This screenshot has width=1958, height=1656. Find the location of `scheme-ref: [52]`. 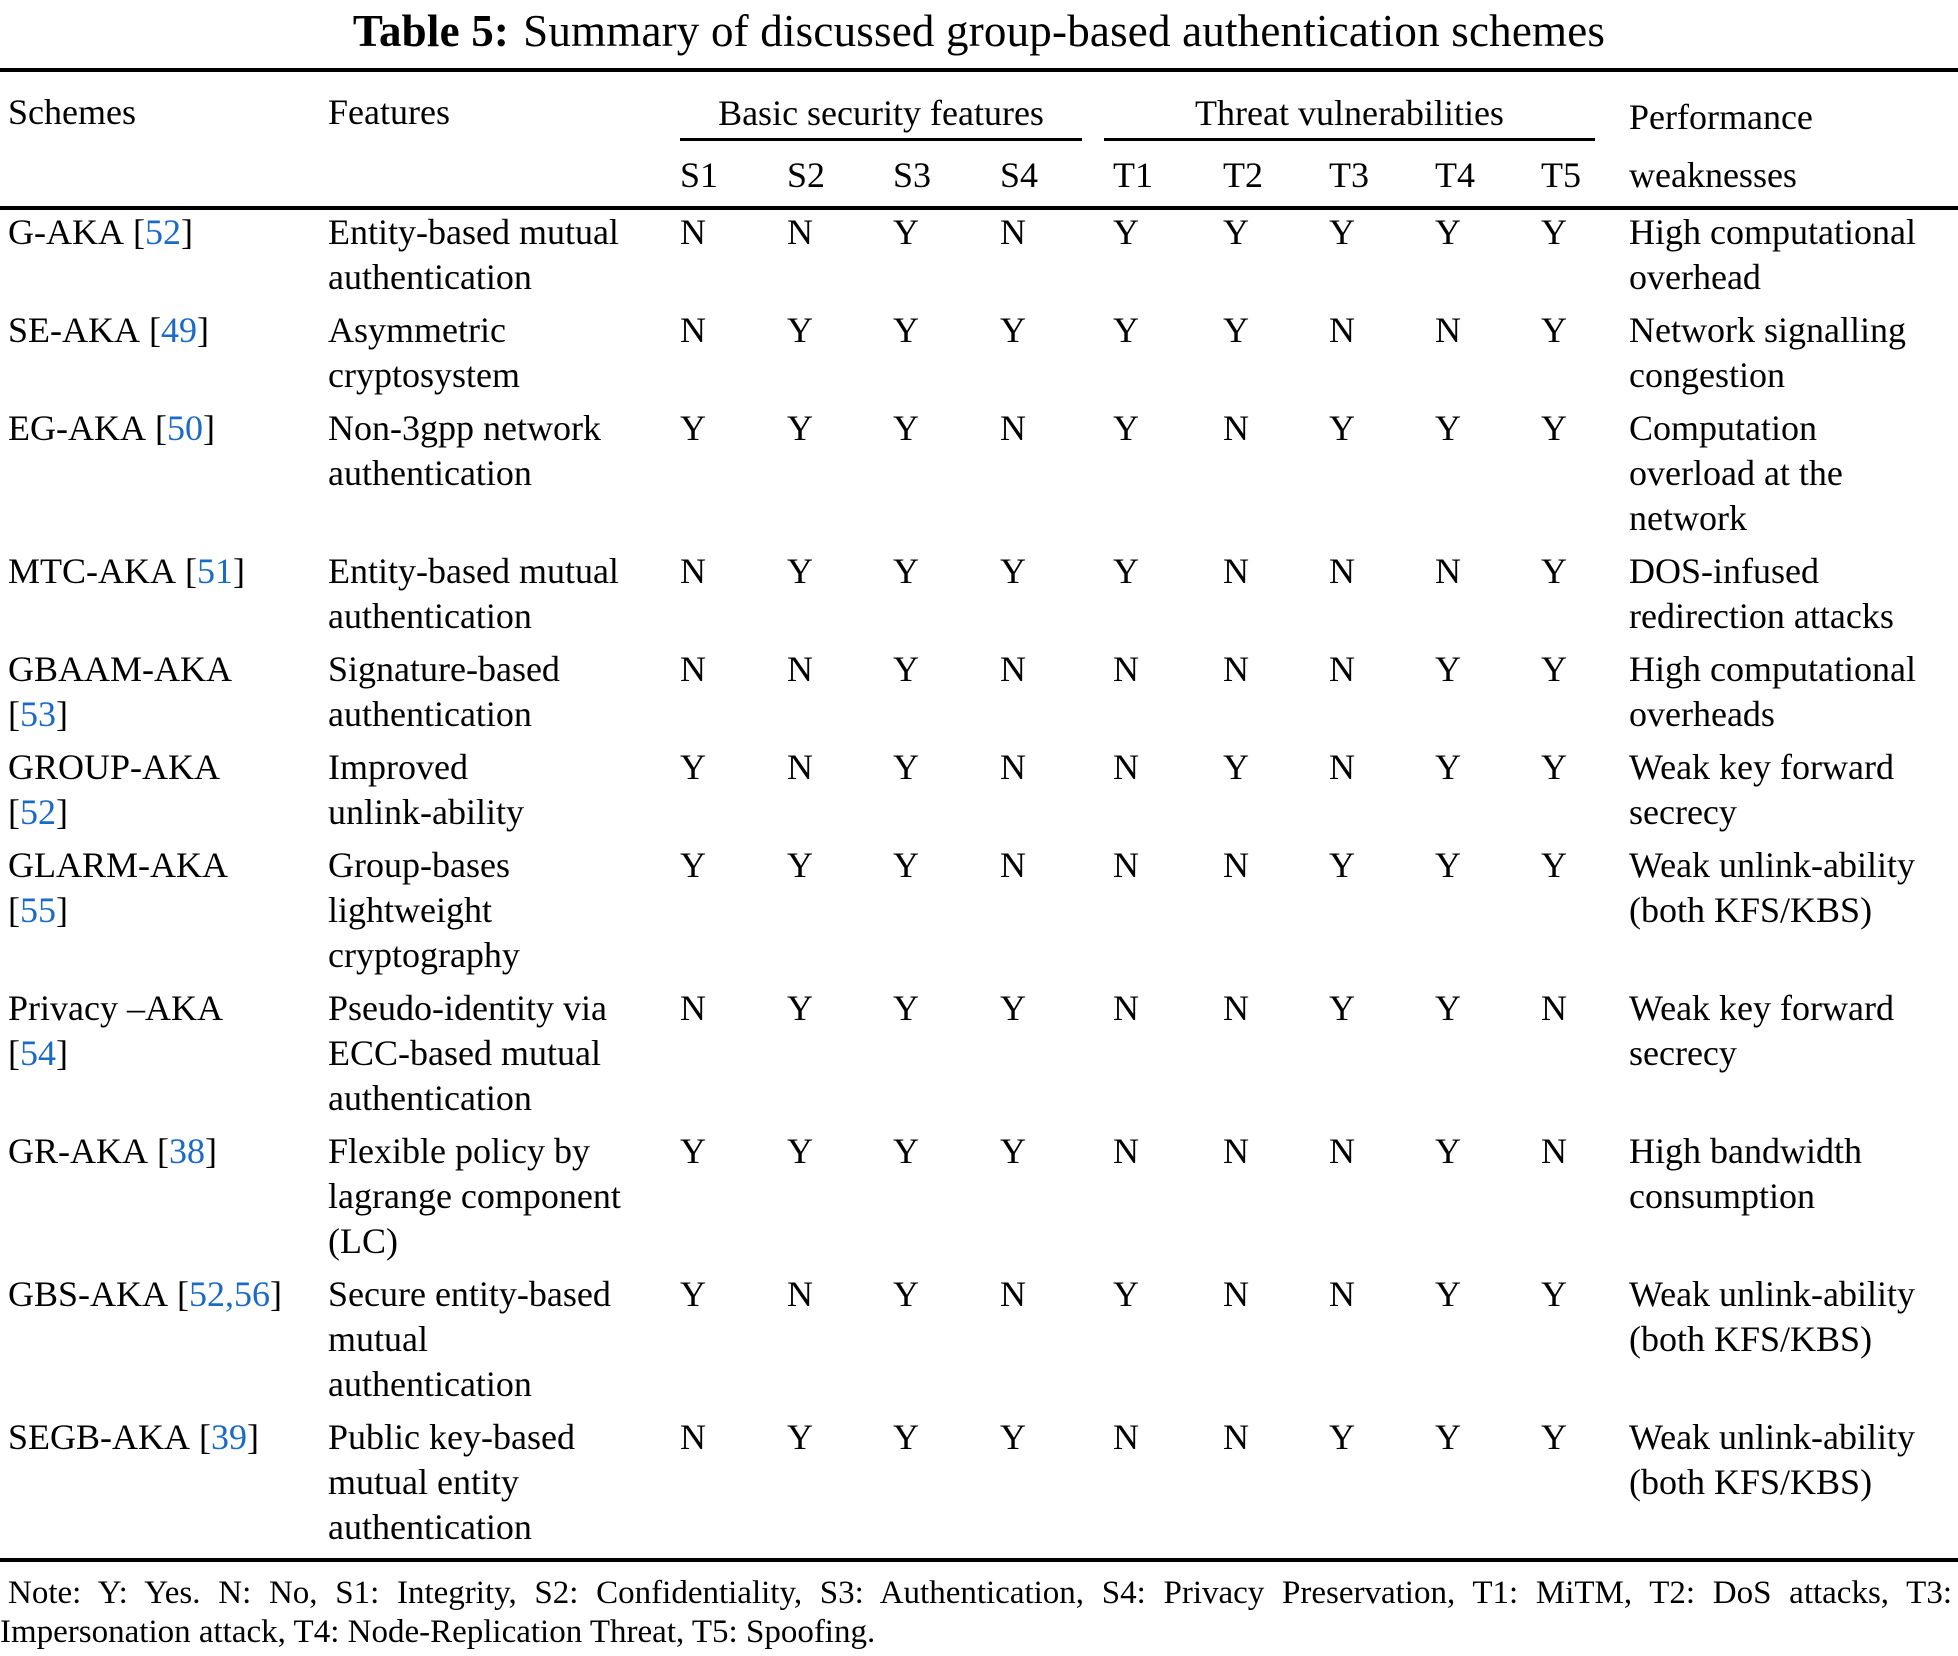

scheme-ref: [52] is located at coordinates (158, 232).